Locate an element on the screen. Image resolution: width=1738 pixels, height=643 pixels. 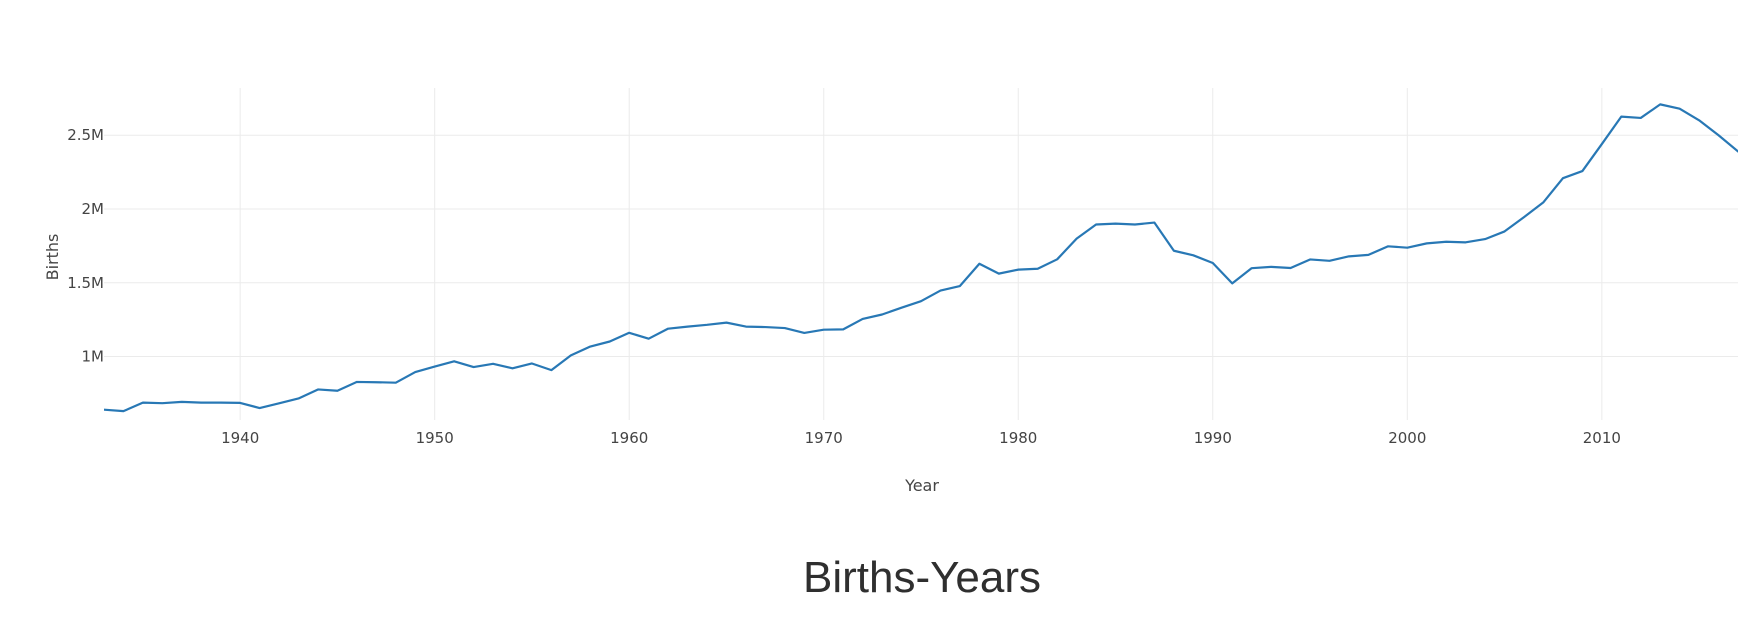
y-tick-label-1.5M: 1.5M is located at coordinates (85, 283).